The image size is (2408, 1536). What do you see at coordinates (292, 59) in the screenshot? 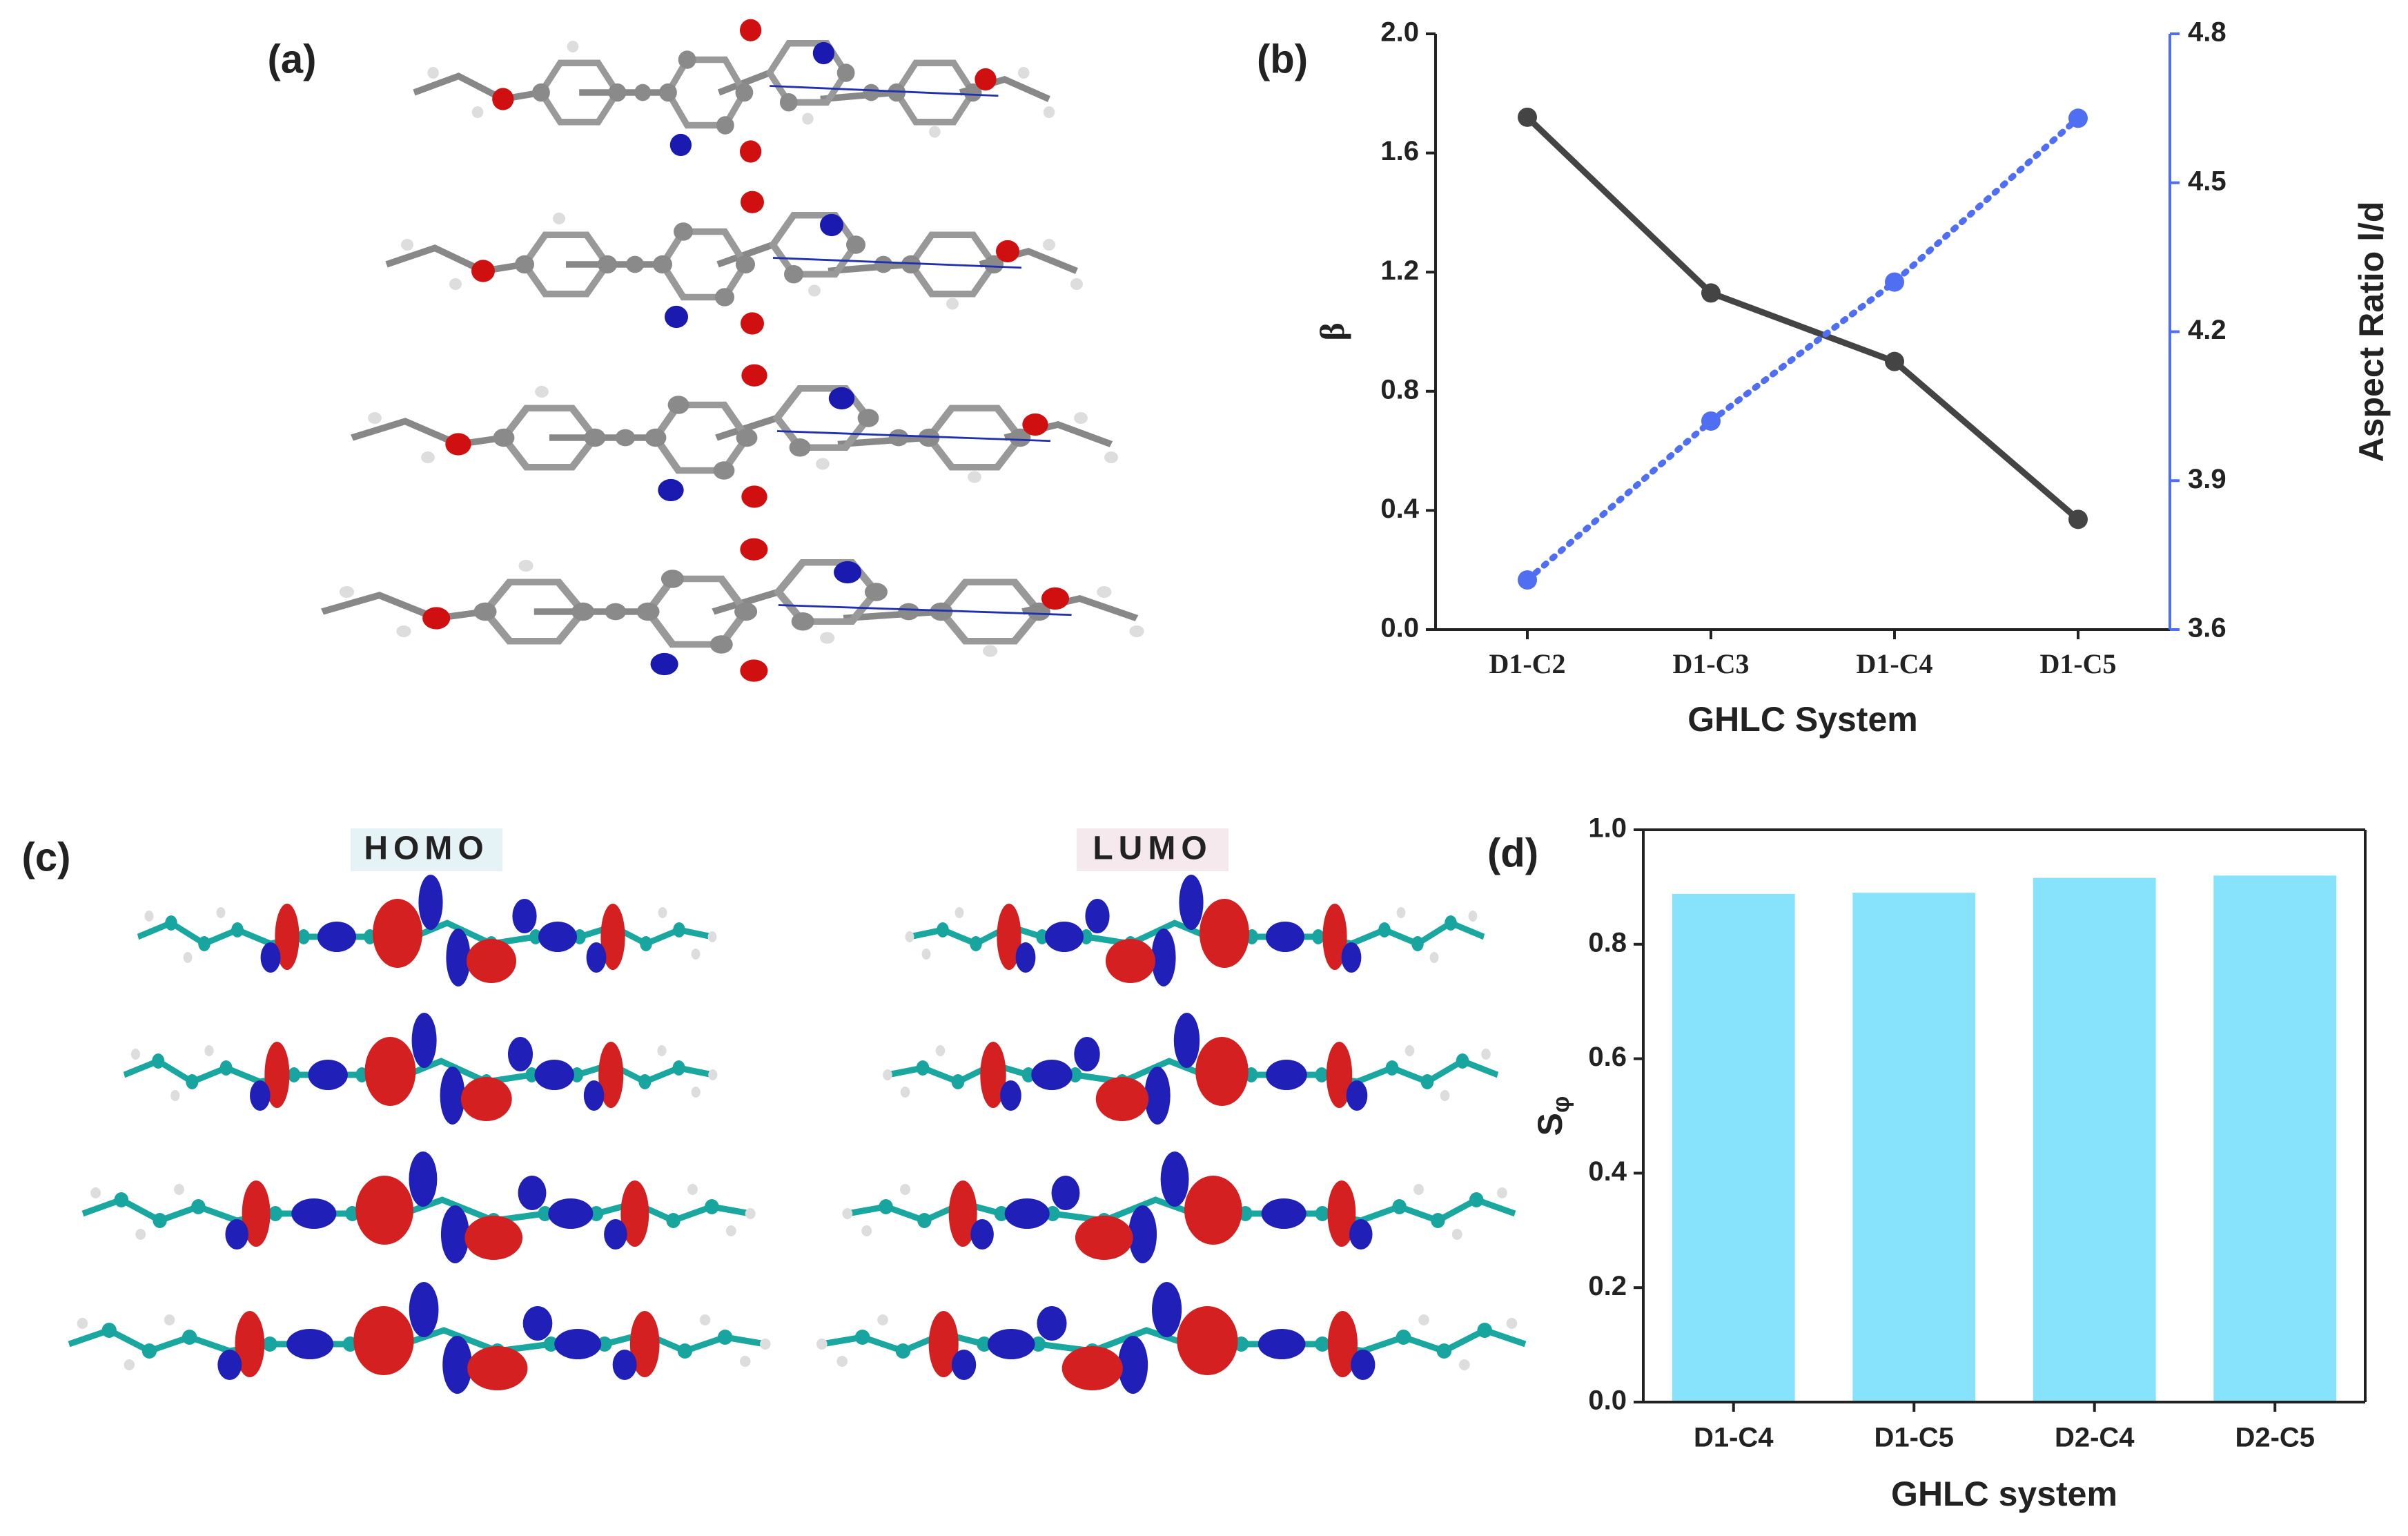
I see `panel-label: (a)` at bounding box center [292, 59].